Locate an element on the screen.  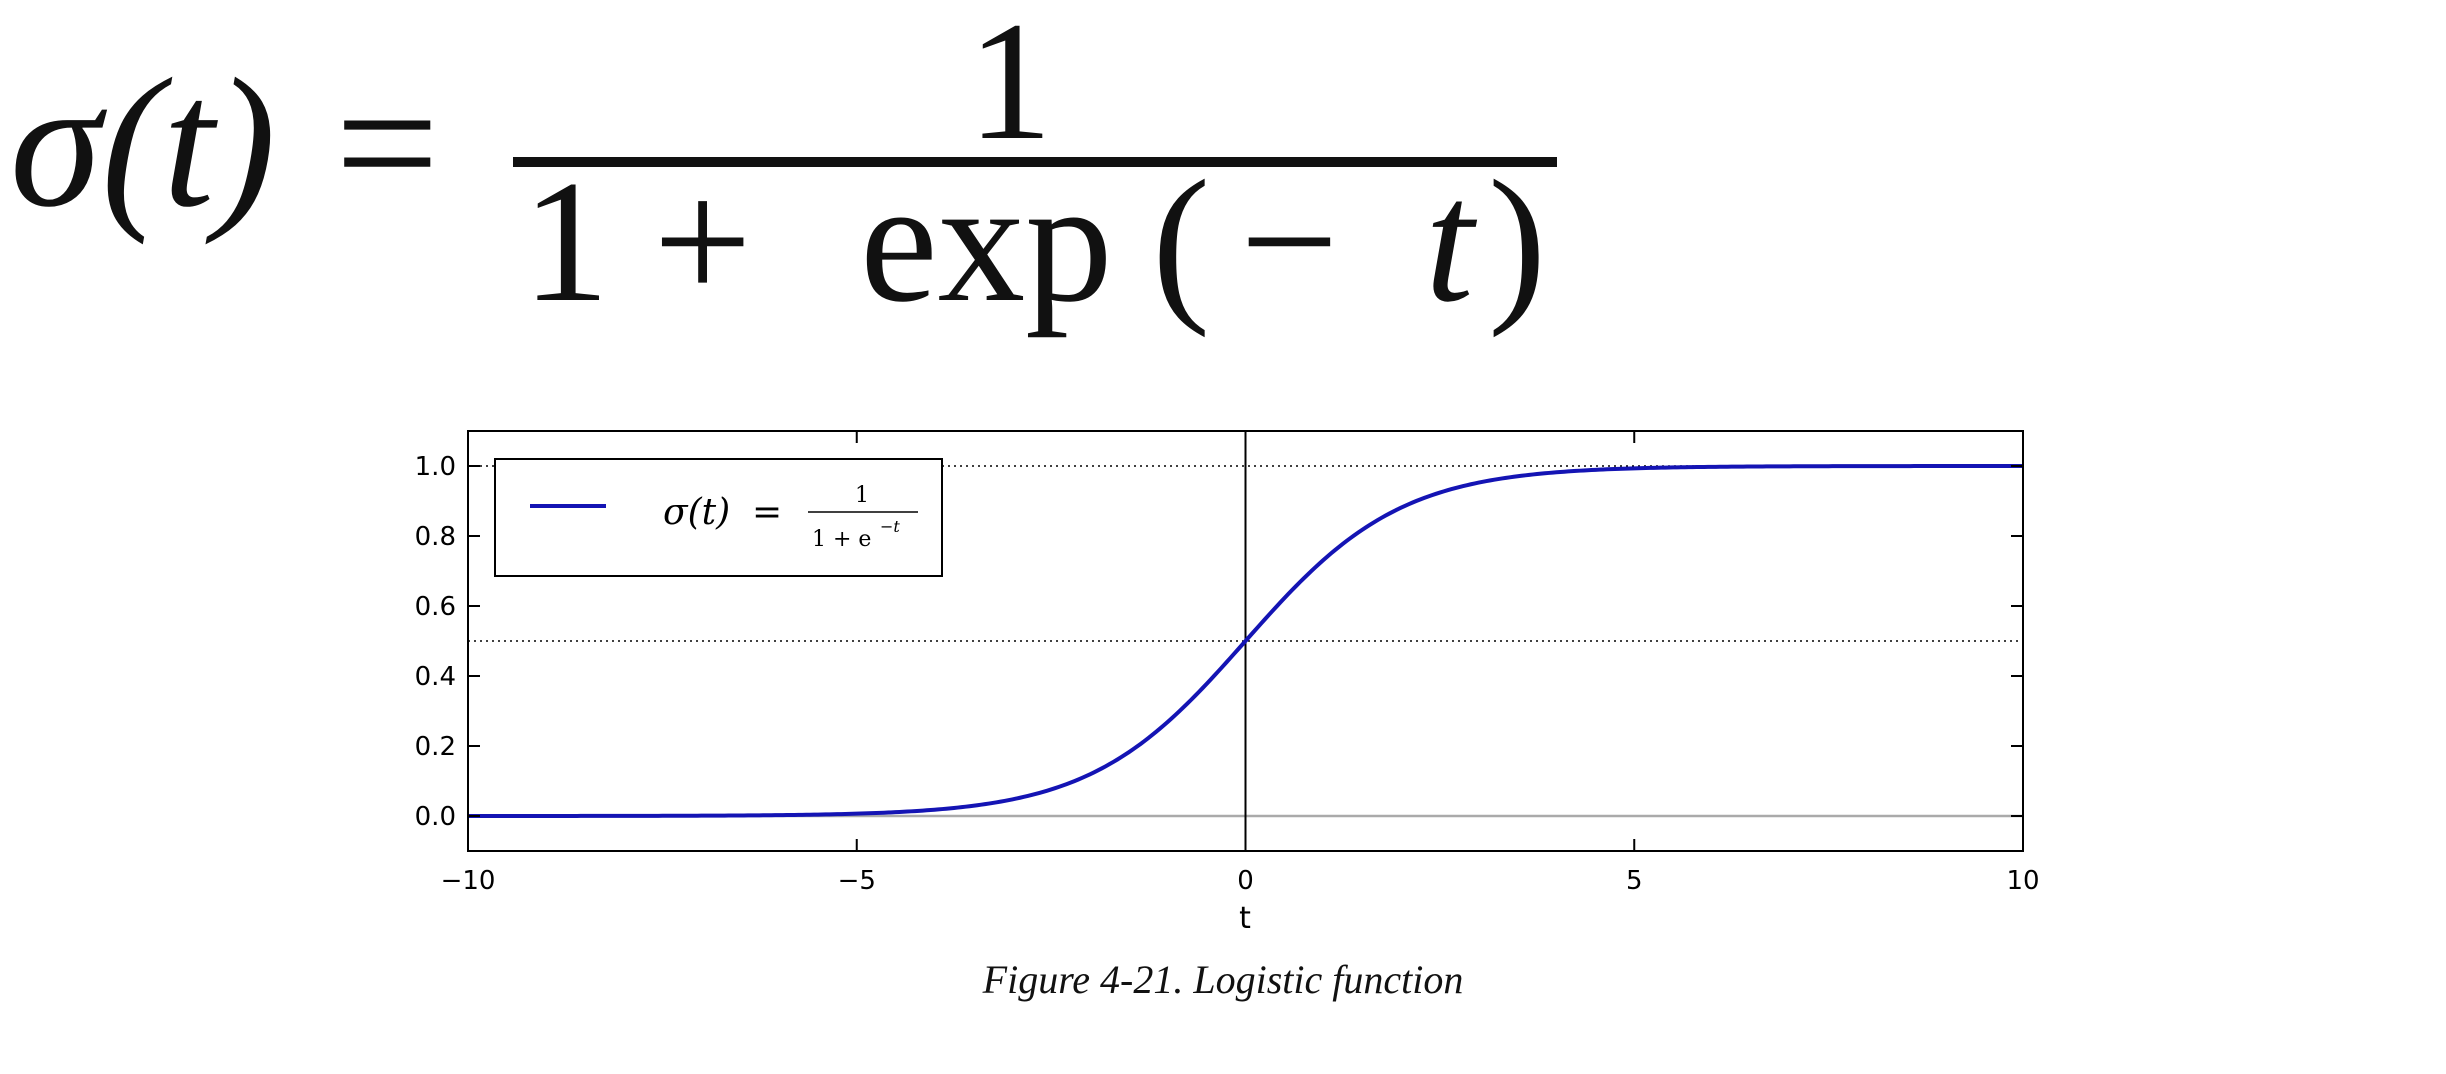
legend: σ(t) = 1 1 + e −t is located at coordinates (718, 517).